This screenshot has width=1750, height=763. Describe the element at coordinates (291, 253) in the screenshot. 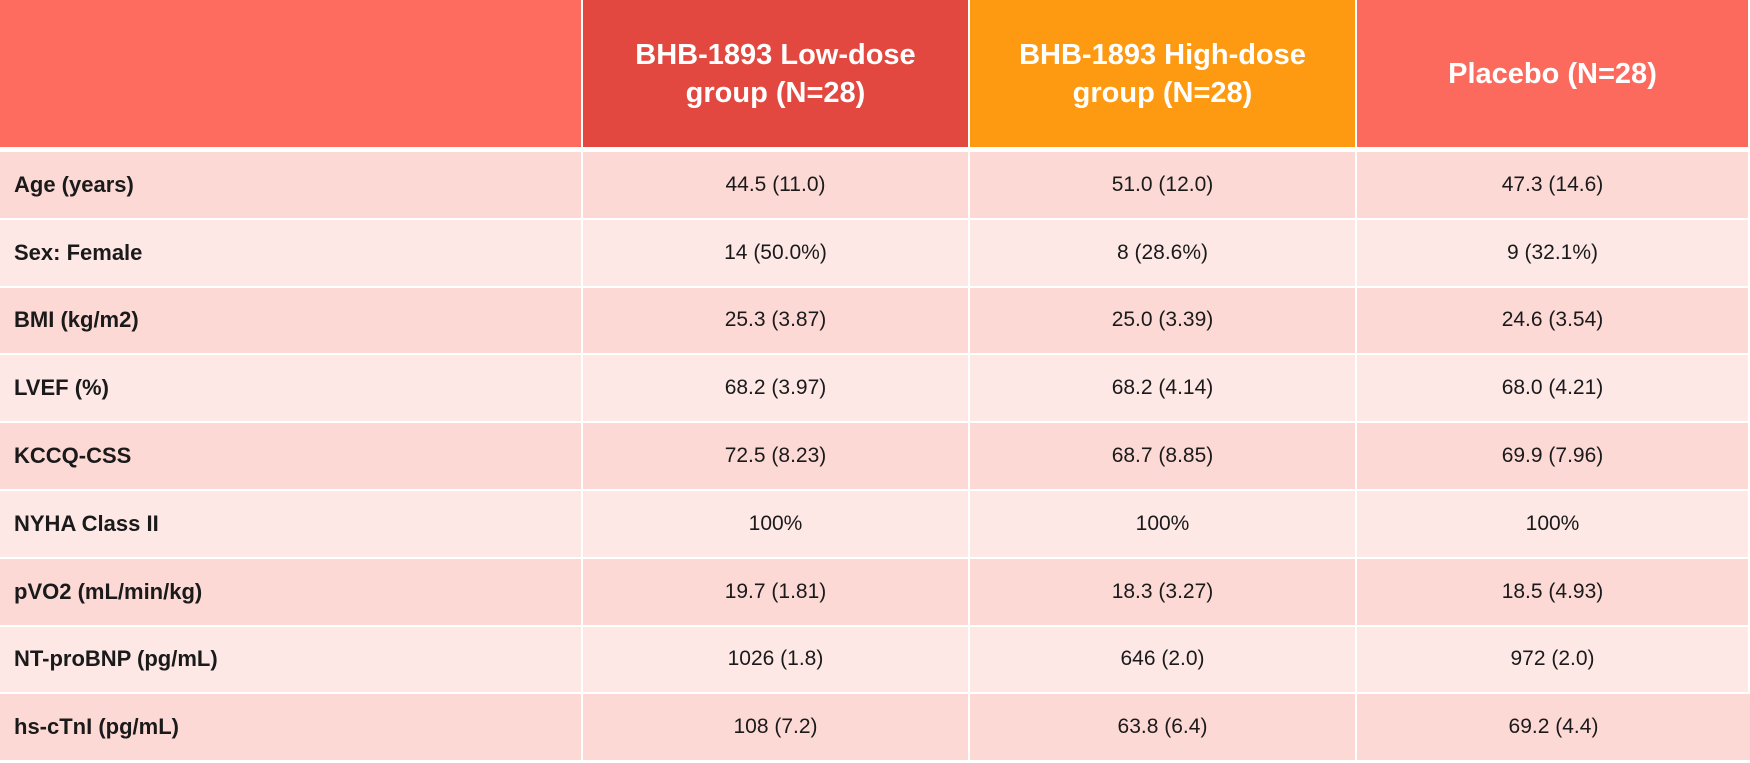

I see `row-label-sex-female: Sex: Female` at that location.